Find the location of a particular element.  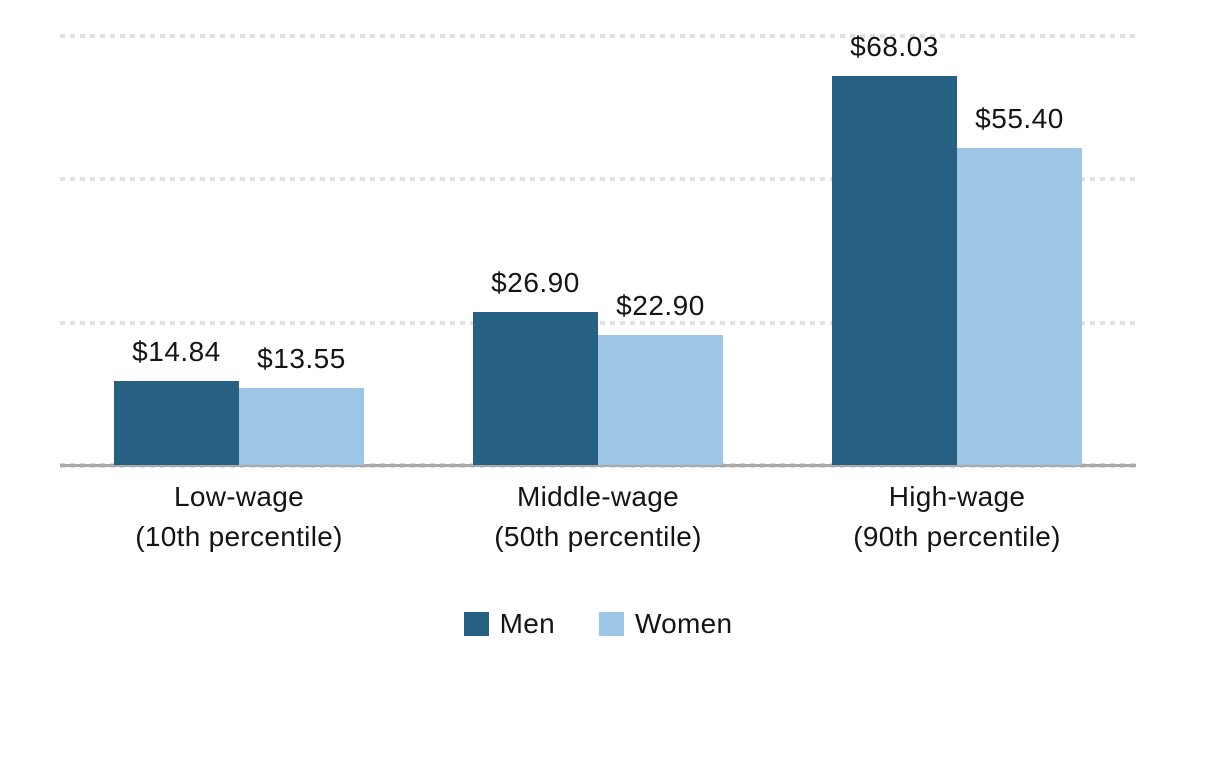

bar-value-label-men-0: $14.84 is located at coordinates (176, 351).